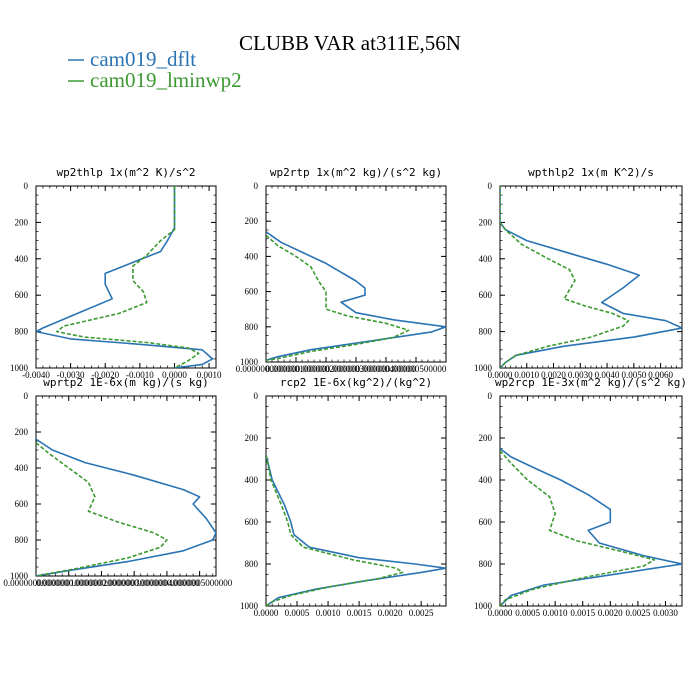  What do you see at coordinates (105, 375) in the screenshot?
I see `x-tick-label: -0.0020` at bounding box center [105, 375].